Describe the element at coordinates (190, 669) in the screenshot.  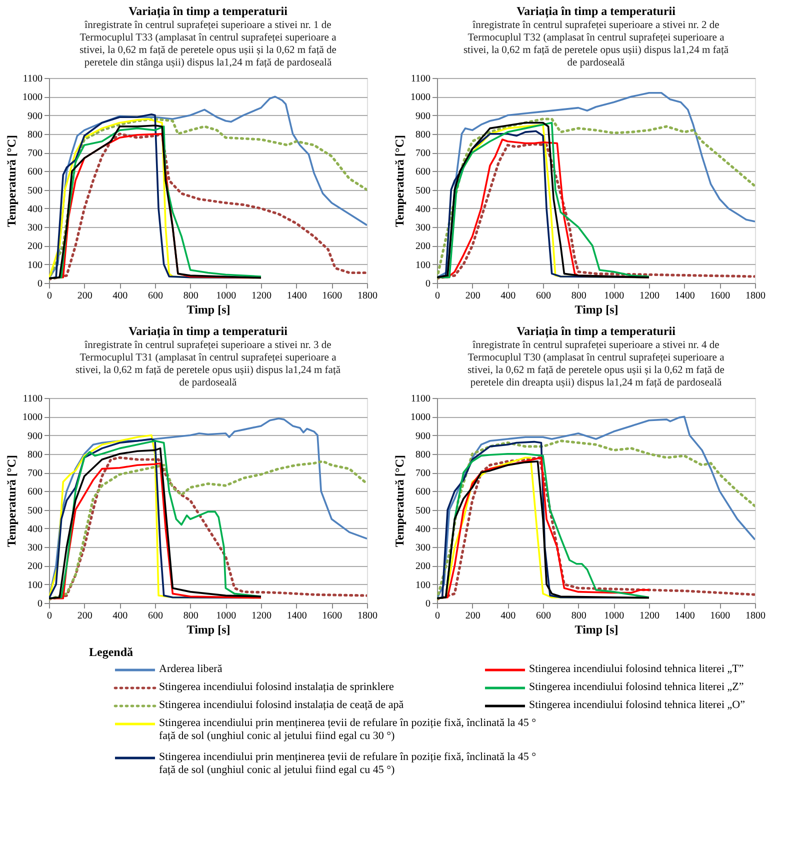
I see `legend-label: Arderea liberă` at that location.